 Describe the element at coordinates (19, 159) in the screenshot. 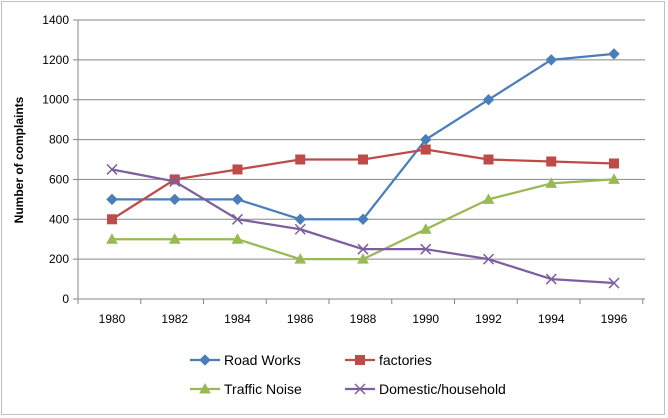

I see `y-axis-title: Number of complaints` at that location.